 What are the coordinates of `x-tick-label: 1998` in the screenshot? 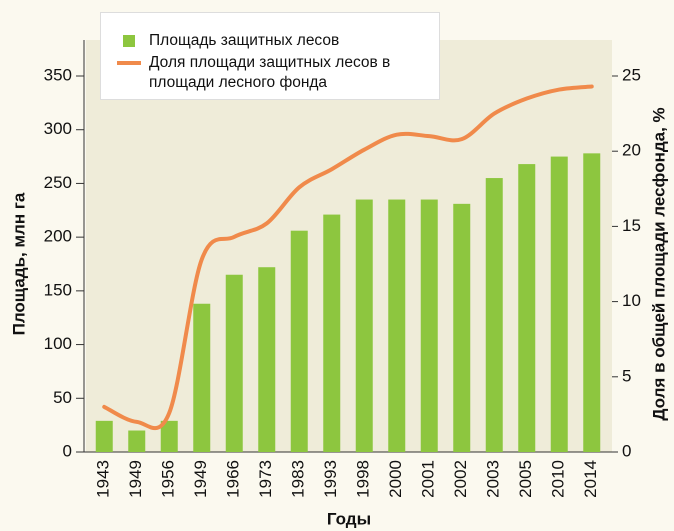 It's located at (363, 479).